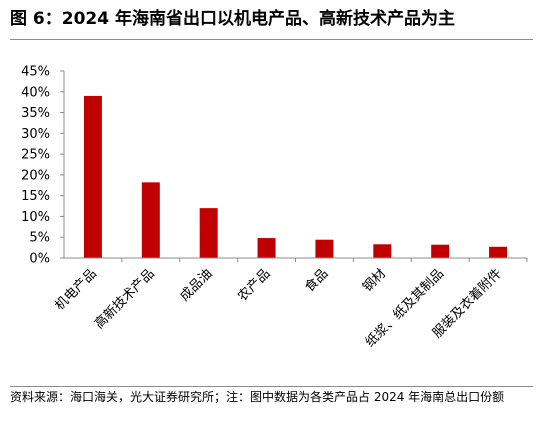 Image resolution: width=543 pixels, height=426 pixels. I want to click on y-tick-label: 0%, so click(39, 259).